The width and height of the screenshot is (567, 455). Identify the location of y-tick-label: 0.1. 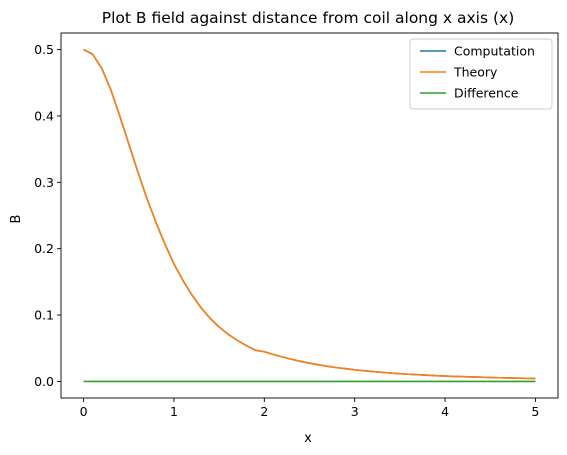
(44, 315).